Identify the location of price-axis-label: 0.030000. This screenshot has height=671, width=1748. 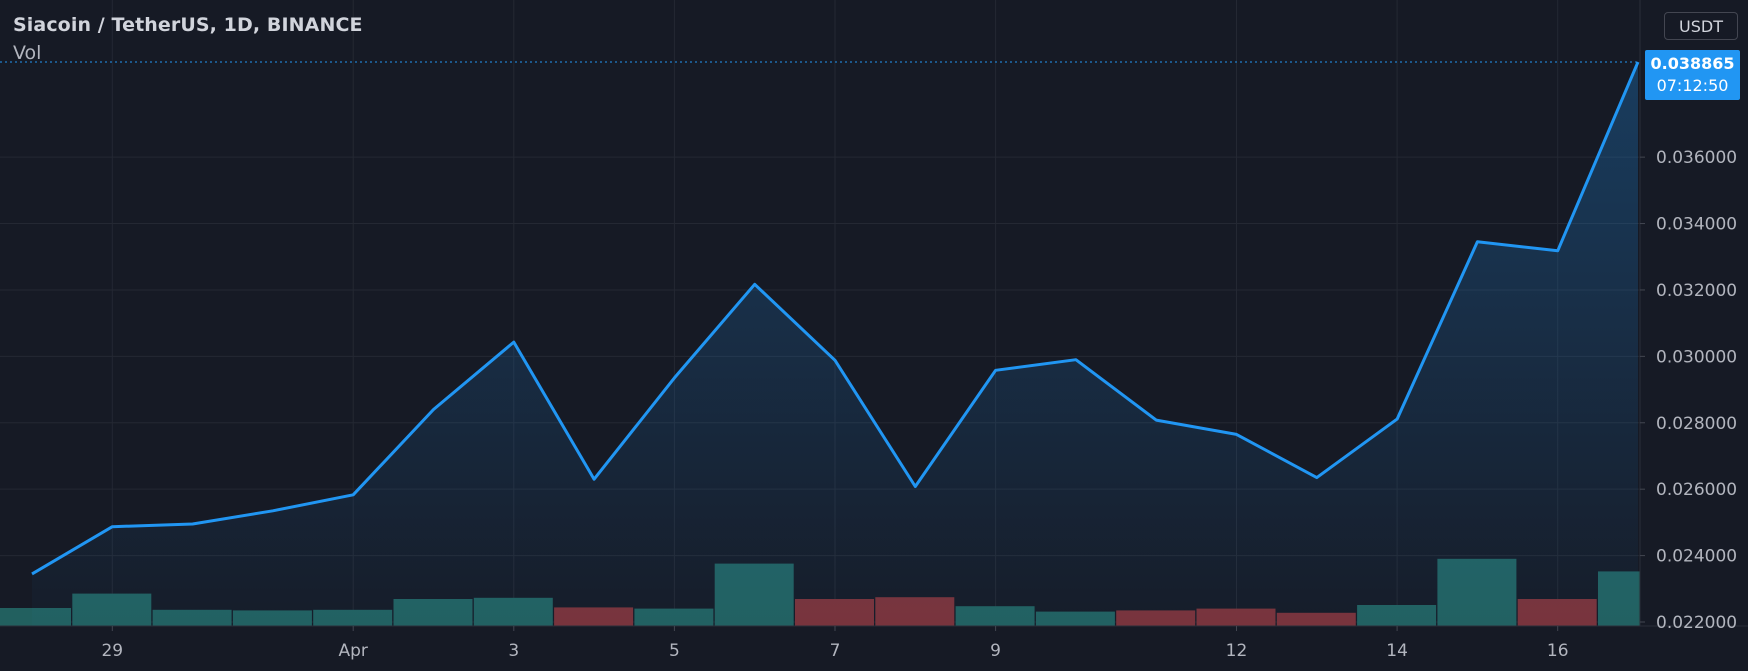
(1696, 357).